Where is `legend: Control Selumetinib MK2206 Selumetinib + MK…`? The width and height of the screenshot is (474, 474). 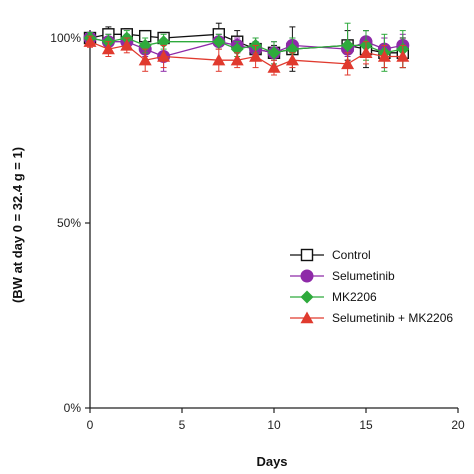 legend: Control Selumetinib MK2206 Selumetinib + MK… is located at coordinates (371, 286).